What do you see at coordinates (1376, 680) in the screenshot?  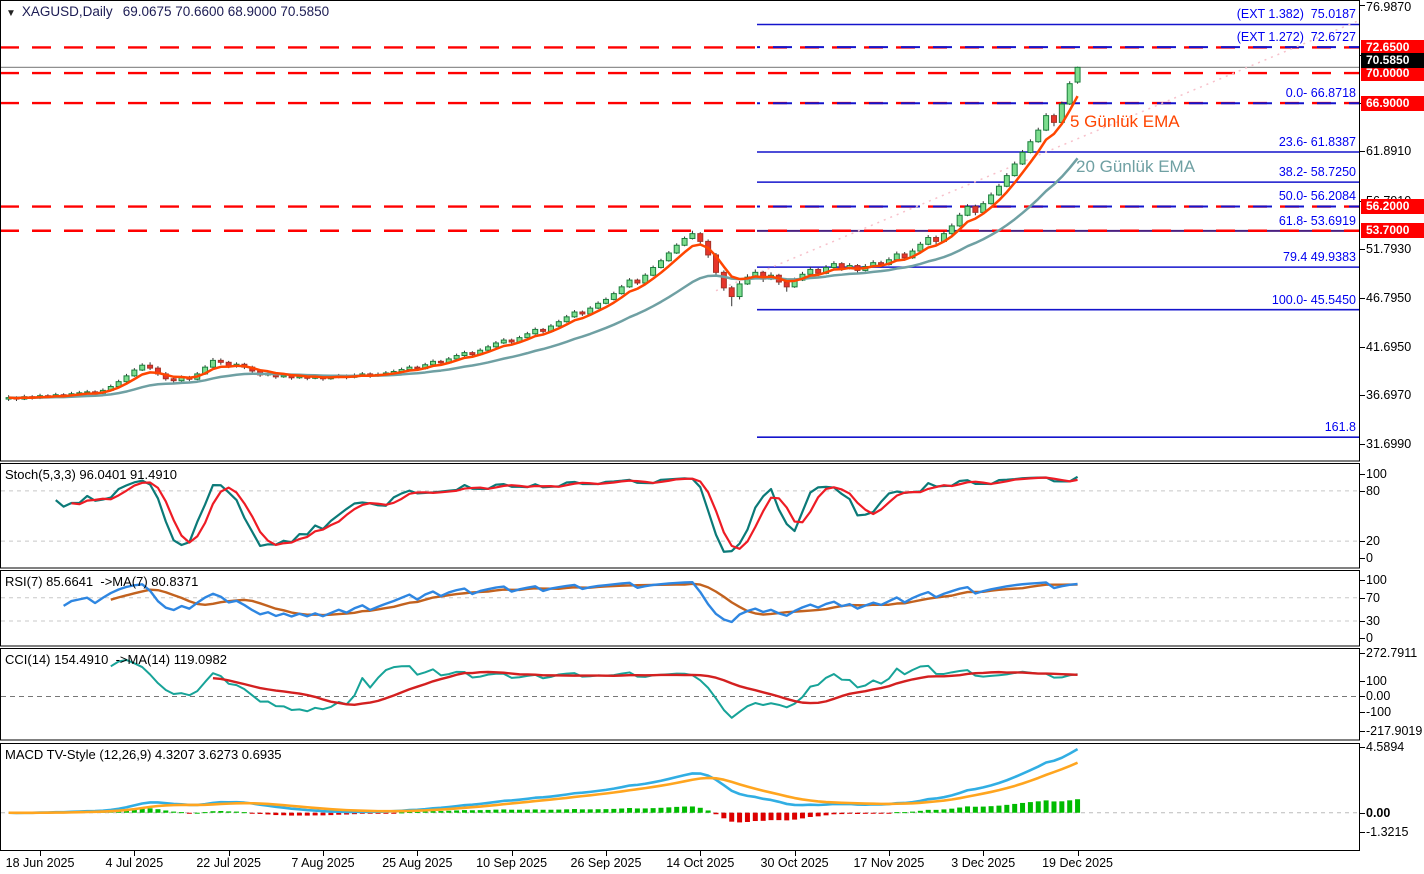 I see `cci-axis-label: 100` at bounding box center [1376, 680].